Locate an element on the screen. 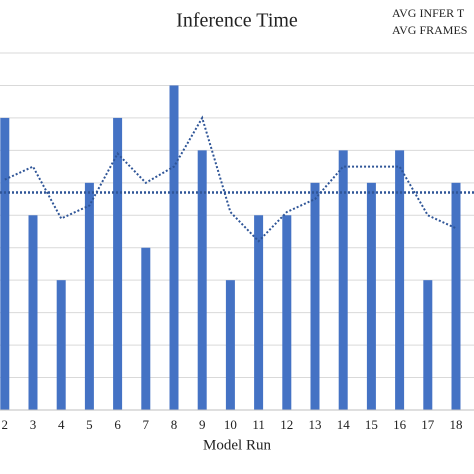 This screenshot has height=474, width=474. x-tick-label: 4 is located at coordinates (61, 424).